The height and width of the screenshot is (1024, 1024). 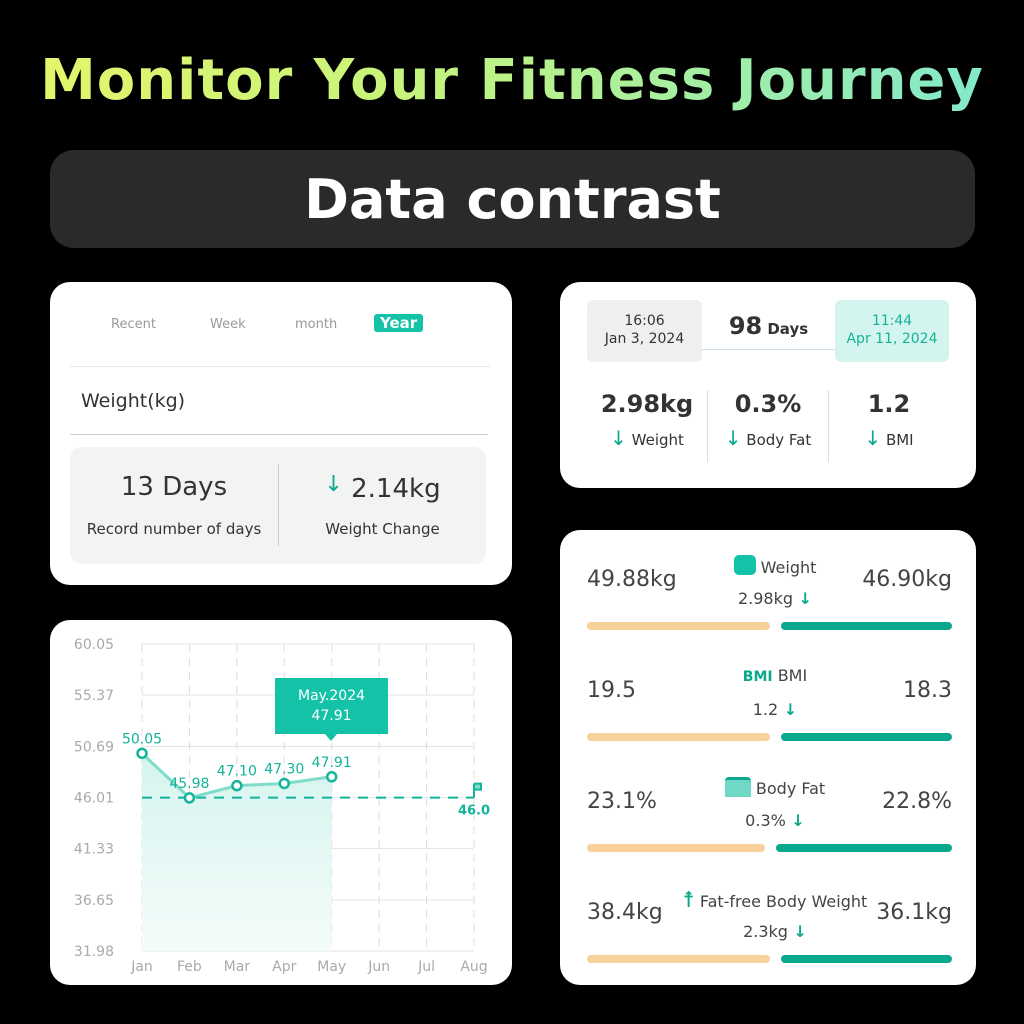 I want to click on metric-delta: 1.2 ↓, so click(x=775, y=709).